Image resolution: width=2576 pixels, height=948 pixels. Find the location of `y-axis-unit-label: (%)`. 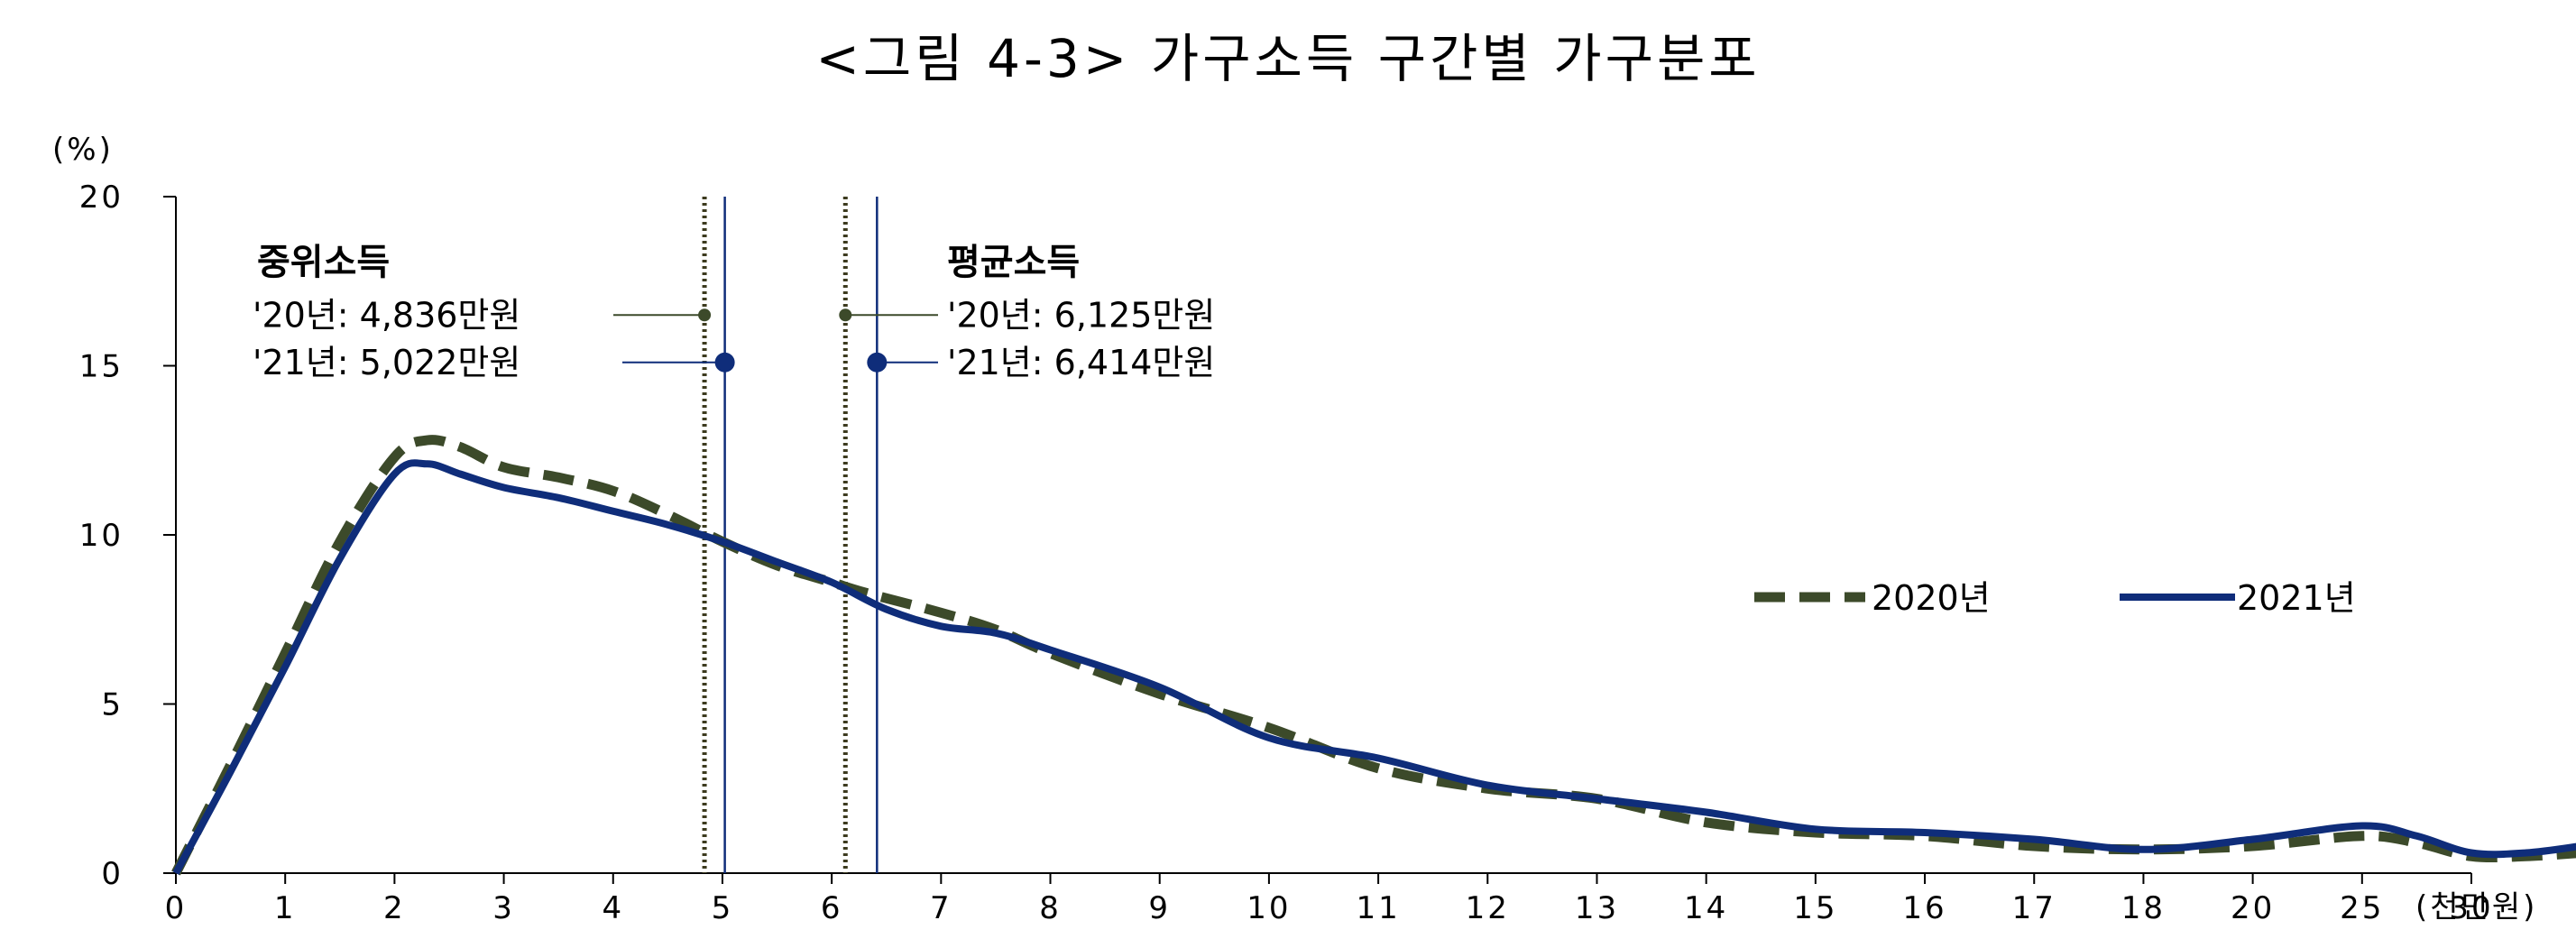

y-axis-unit-label: (%) is located at coordinates (83, 150).